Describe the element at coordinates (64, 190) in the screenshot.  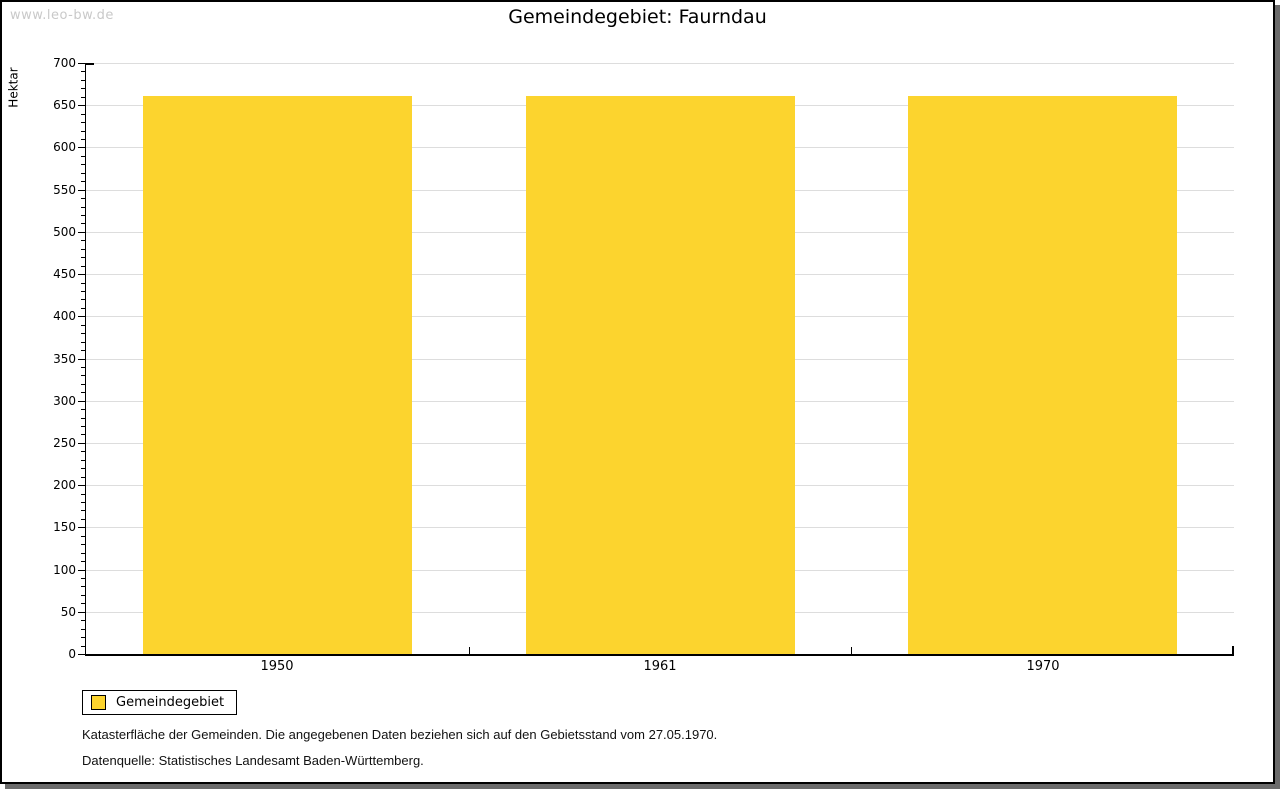
I see `y-tick-label: 550` at that location.